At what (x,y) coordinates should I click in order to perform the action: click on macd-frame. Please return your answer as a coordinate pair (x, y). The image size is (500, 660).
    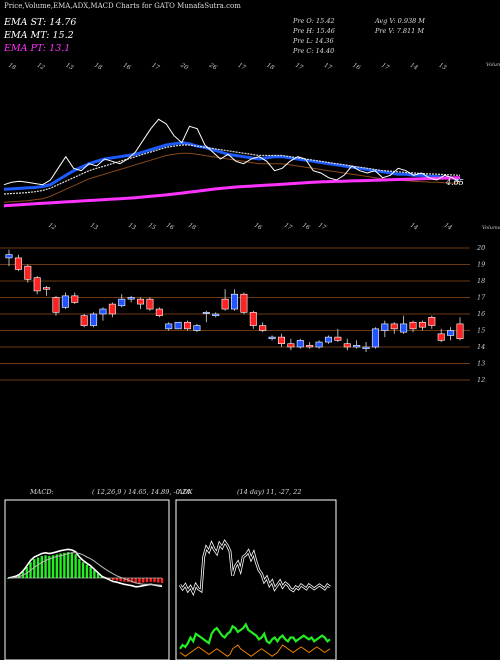
    Looking at the image, I should click on (87, 579).